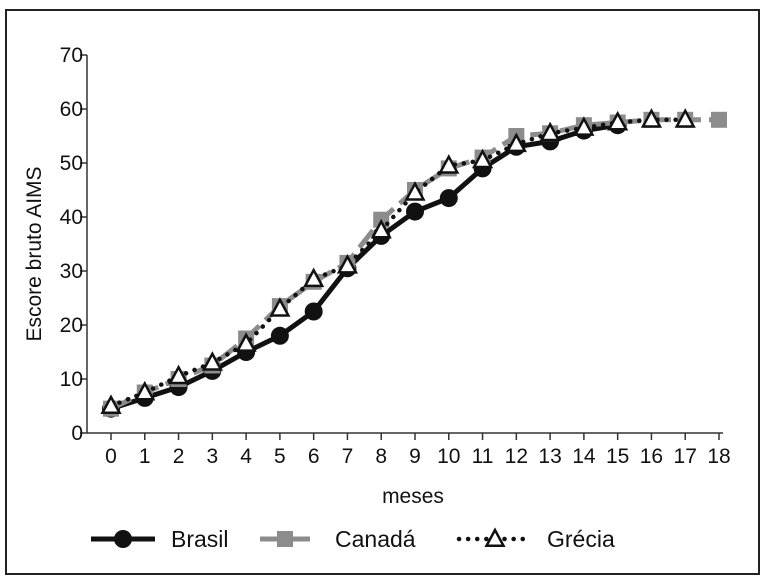  What do you see at coordinates (381, 456) in the screenshot?
I see `x-tick-label: 8` at bounding box center [381, 456].